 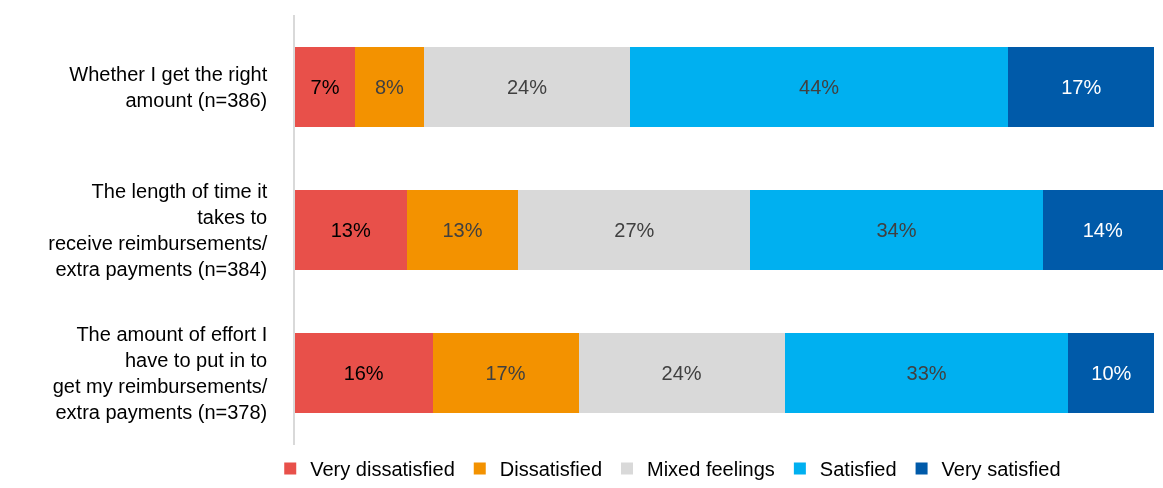 I want to click on data-label: 34%, so click(x=896, y=230).